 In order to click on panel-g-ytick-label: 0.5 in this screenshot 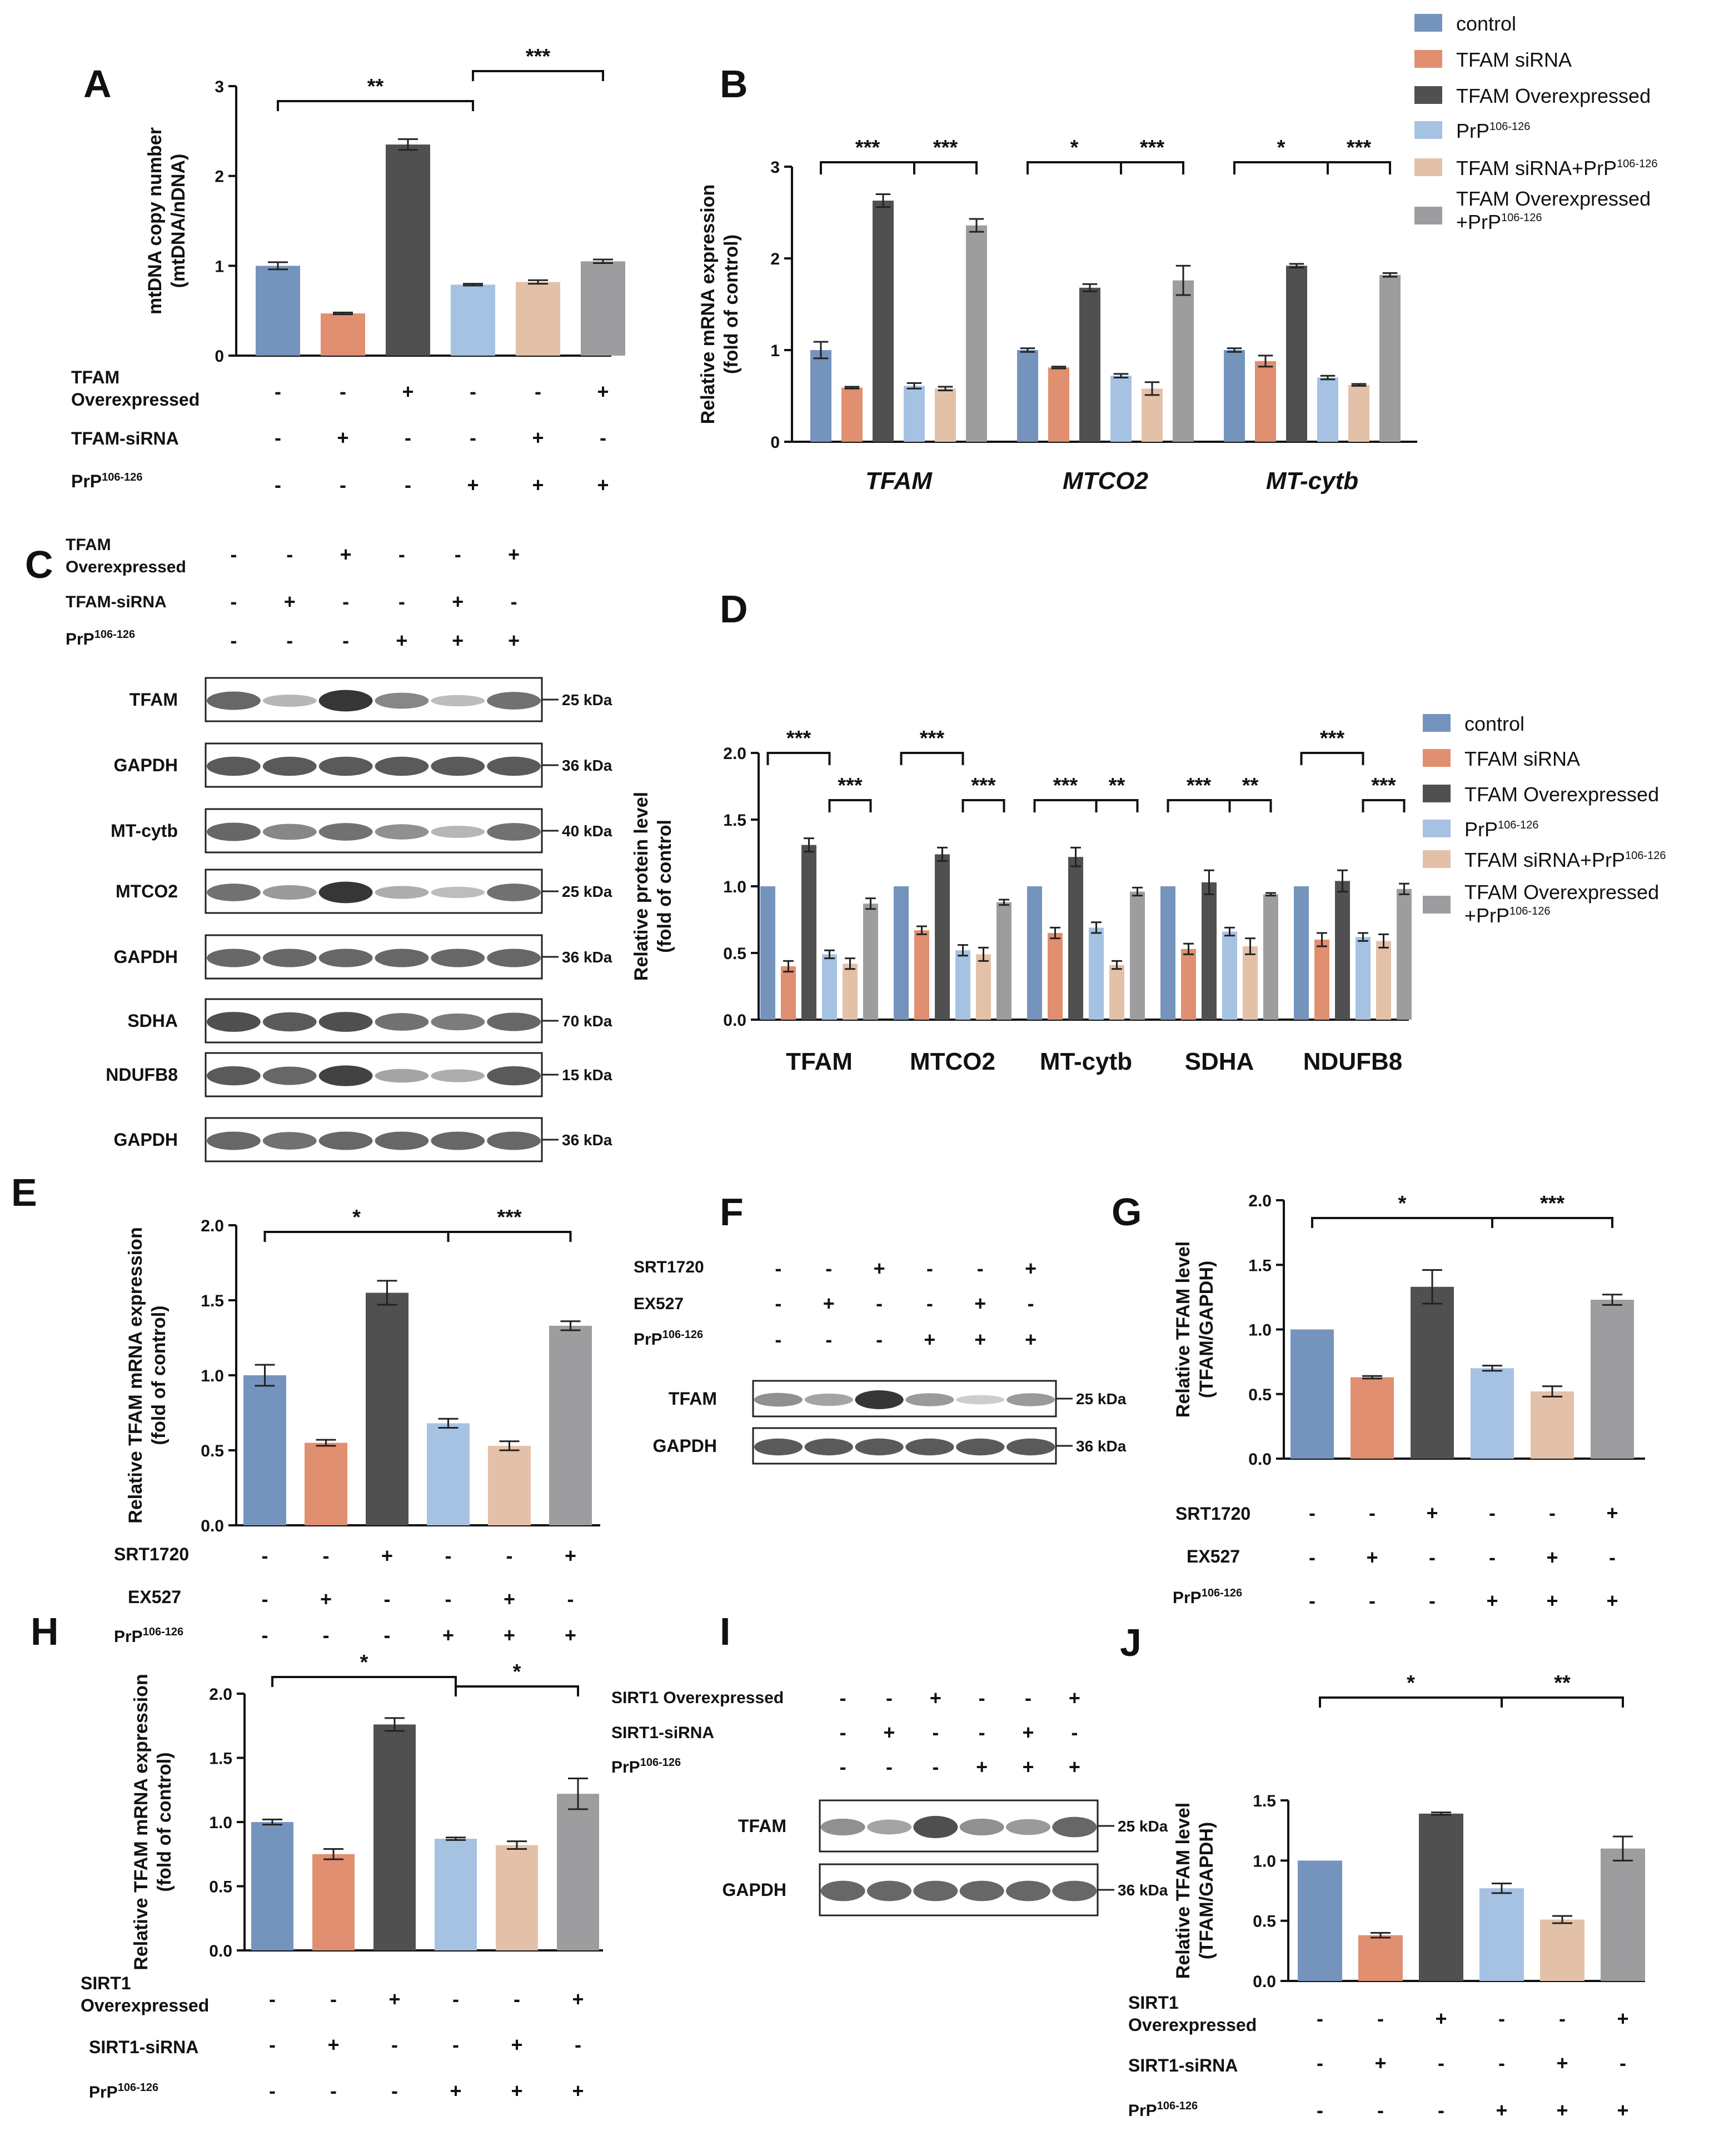, I will do `click(1260, 1395)`.